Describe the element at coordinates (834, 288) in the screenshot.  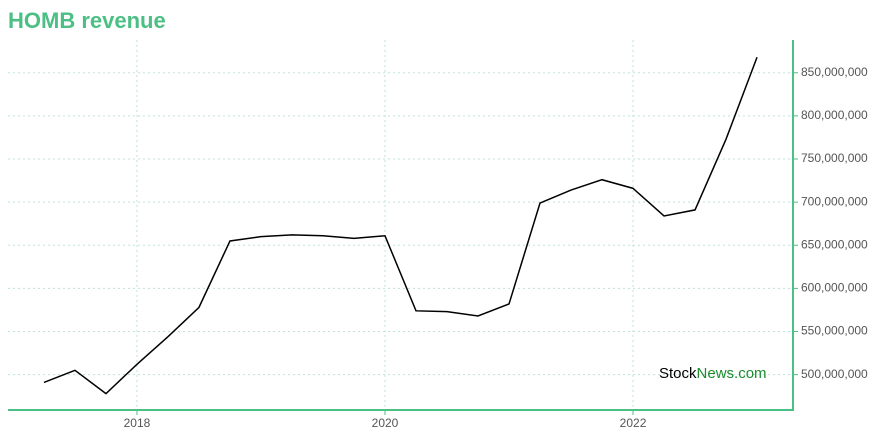
I see `y-tick-label: 600,000,000` at that location.